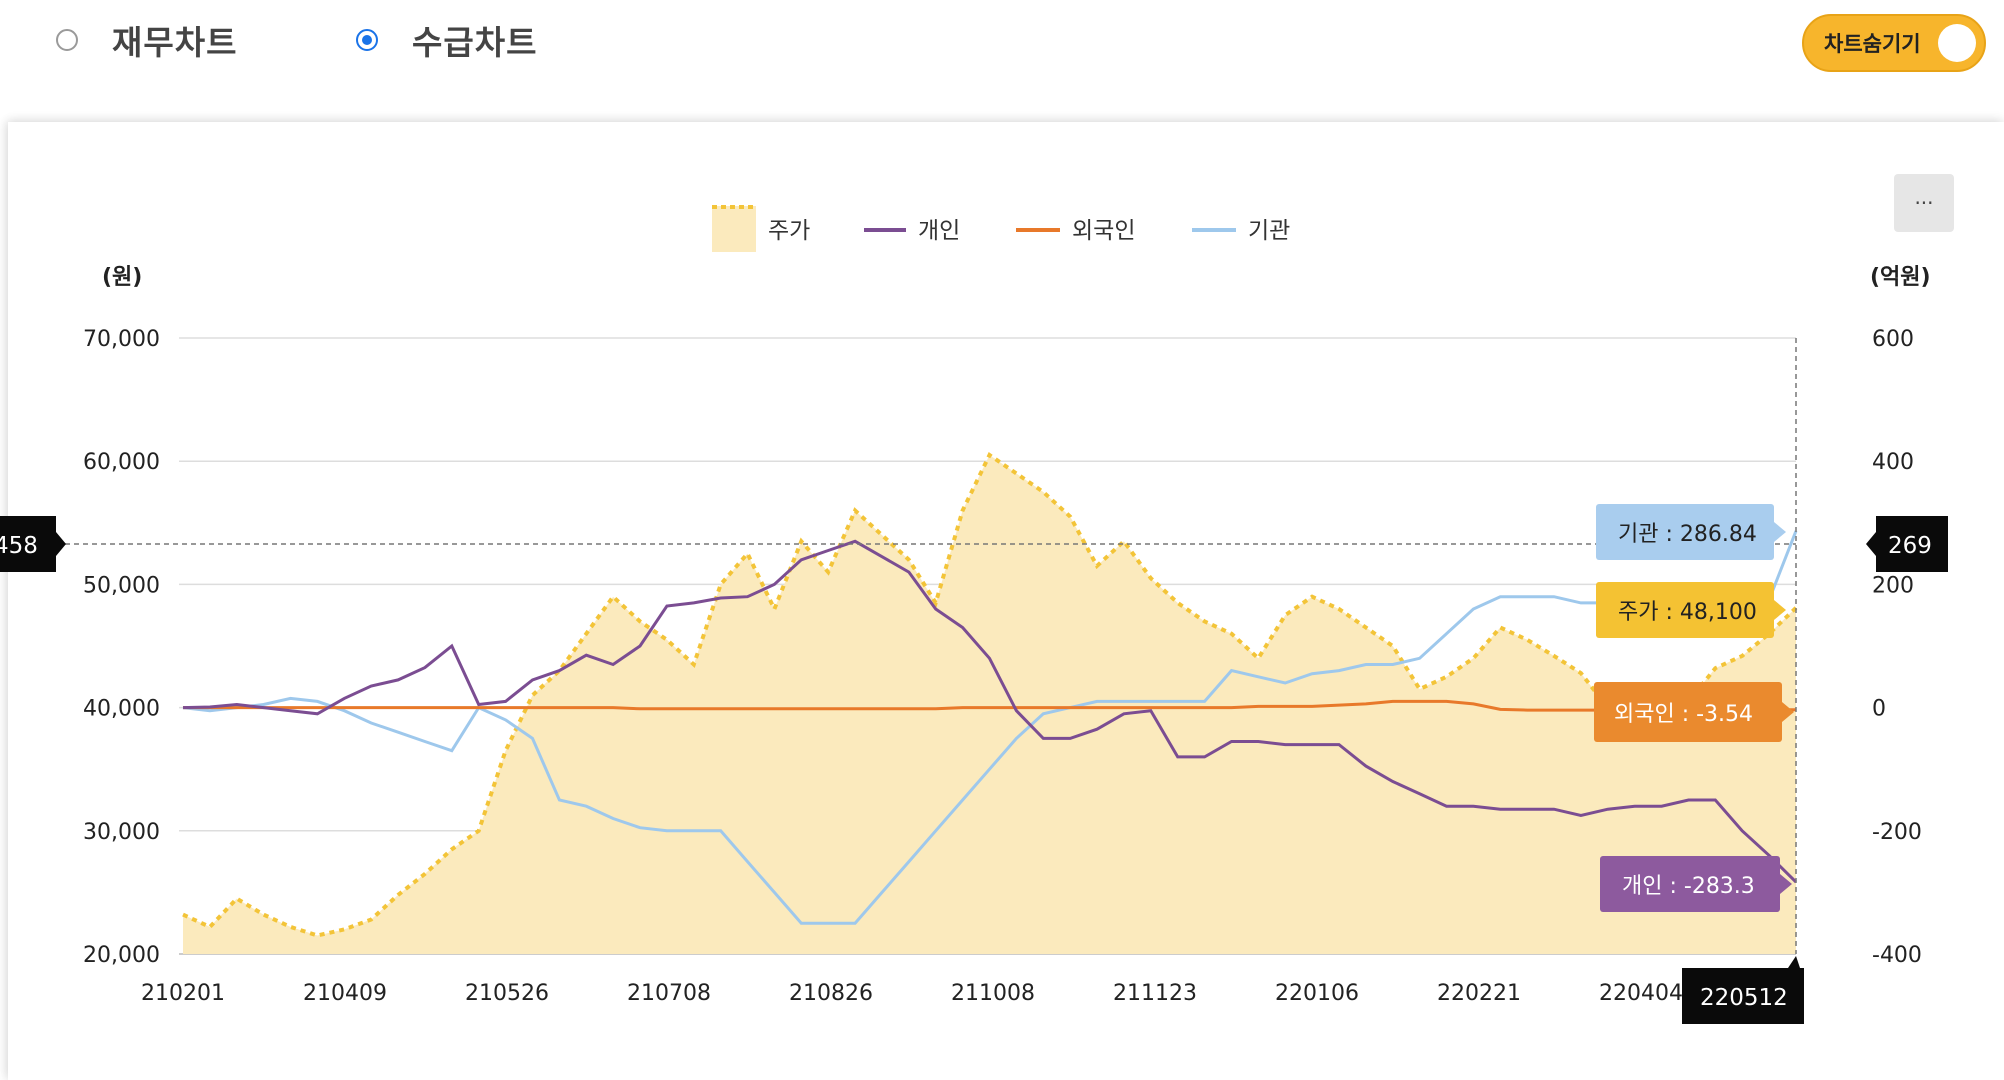  What do you see at coordinates (1744, 998) in the screenshot?
I see `crosshair-x-value: 220512` at bounding box center [1744, 998].